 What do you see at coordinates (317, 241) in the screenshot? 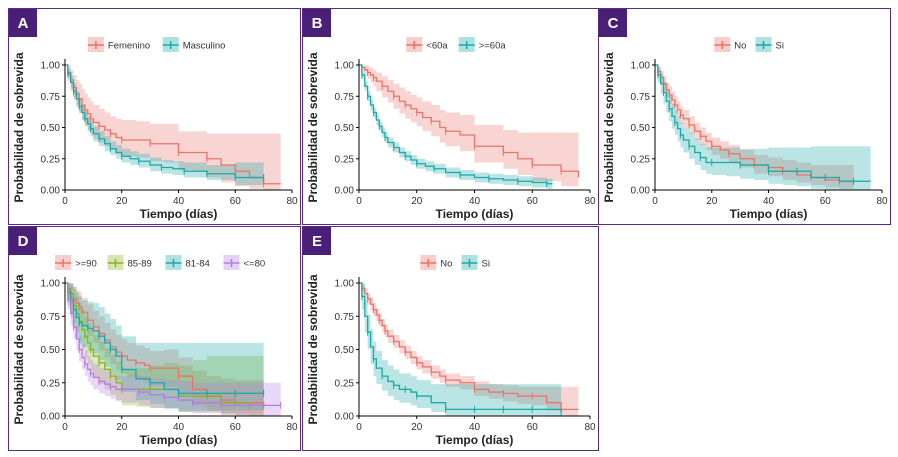
I see `panel-label-e: E` at bounding box center [317, 241].